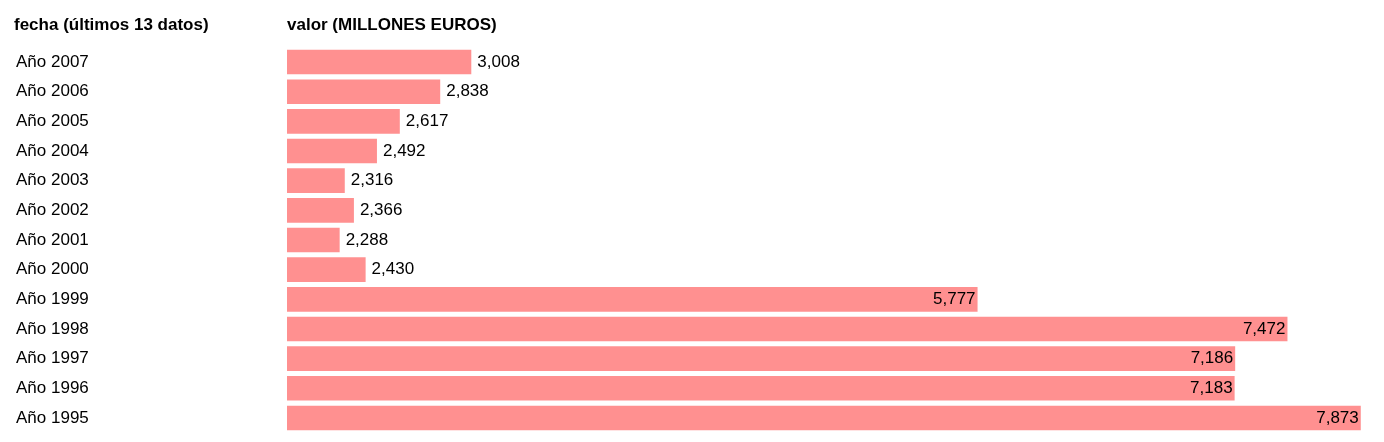 Image resolution: width=1384 pixels, height=442 pixels. I want to click on y-tick-label: Año 2002, so click(52, 210).